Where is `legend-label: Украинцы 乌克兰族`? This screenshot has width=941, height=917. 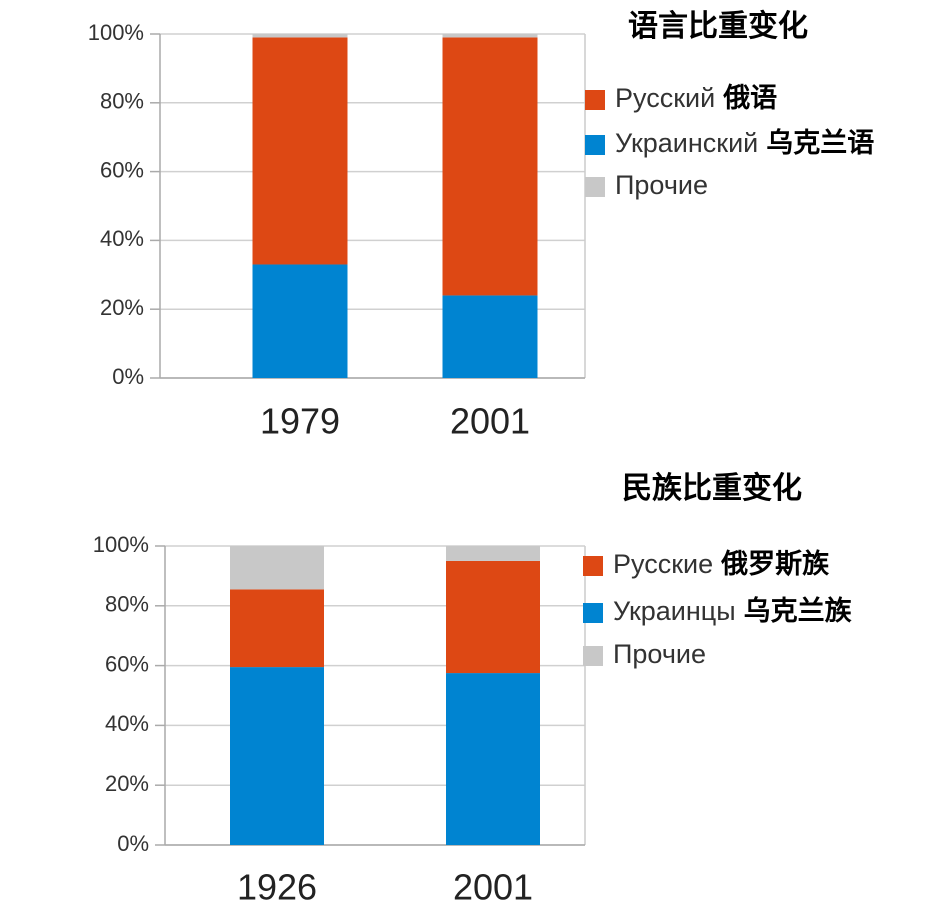
legend-label: Украинцы 乌克兰族 is located at coordinates (733, 610).